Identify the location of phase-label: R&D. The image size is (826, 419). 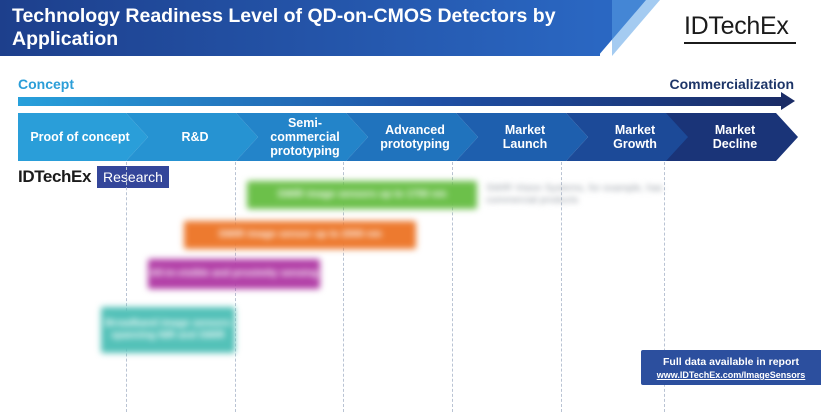
(195, 137).